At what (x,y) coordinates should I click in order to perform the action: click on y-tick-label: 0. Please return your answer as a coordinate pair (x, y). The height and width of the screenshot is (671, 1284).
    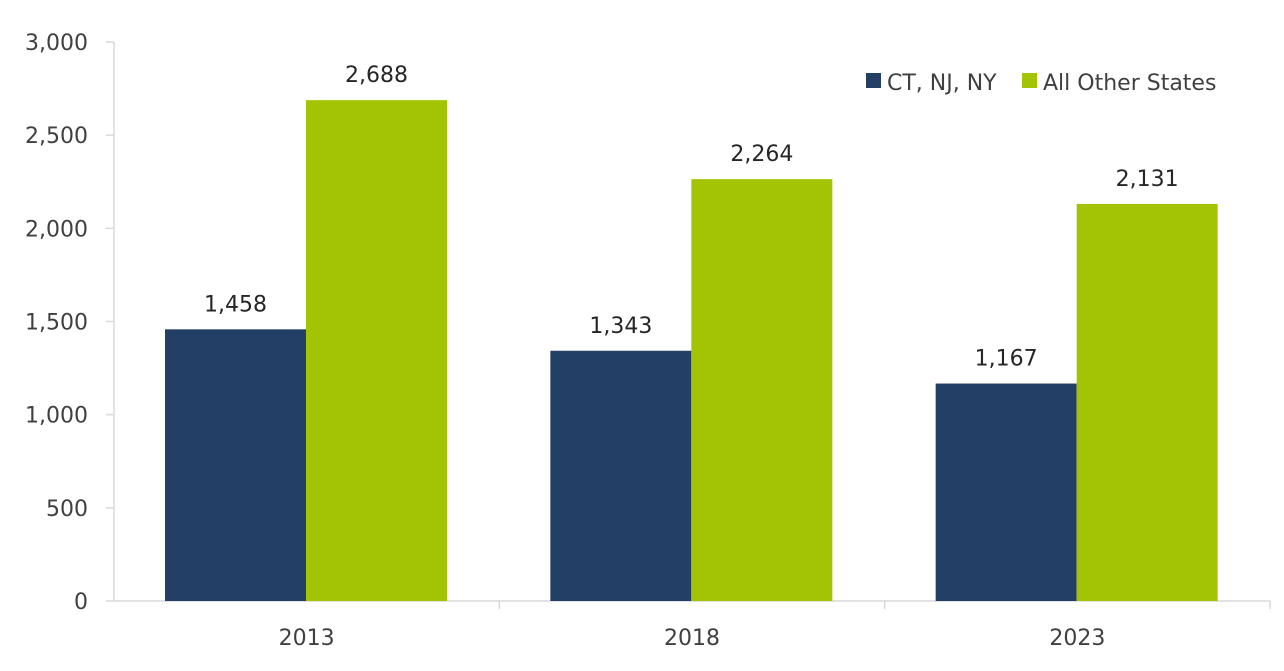
    Looking at the image, I should click on (81, 602).